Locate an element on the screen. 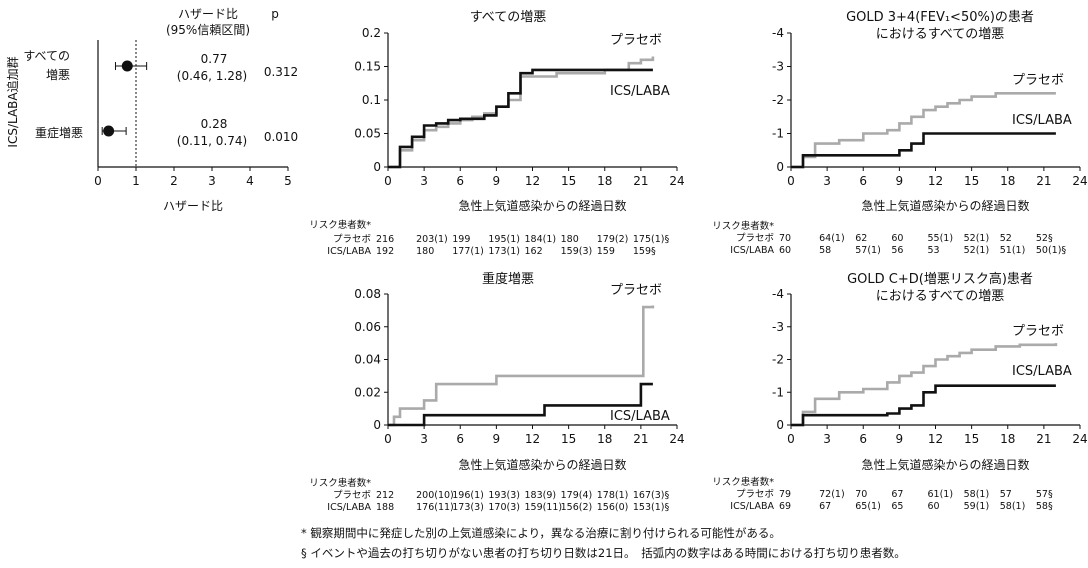  panel-title: GOLD 3+4(FEV₁<50%)の患者 is located at coordinates (940, 17).